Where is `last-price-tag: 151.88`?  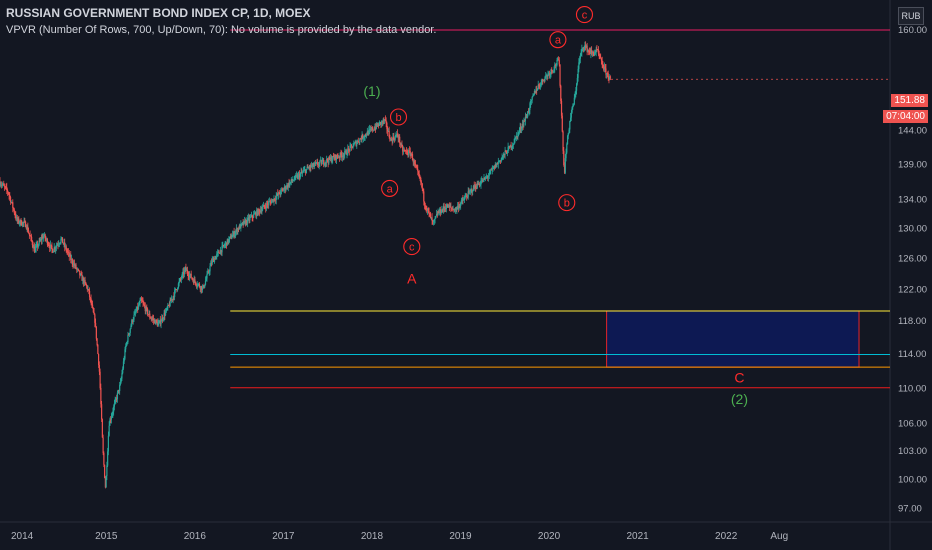
last-price-tag: 151.88 is located at coordinates (909, 100).